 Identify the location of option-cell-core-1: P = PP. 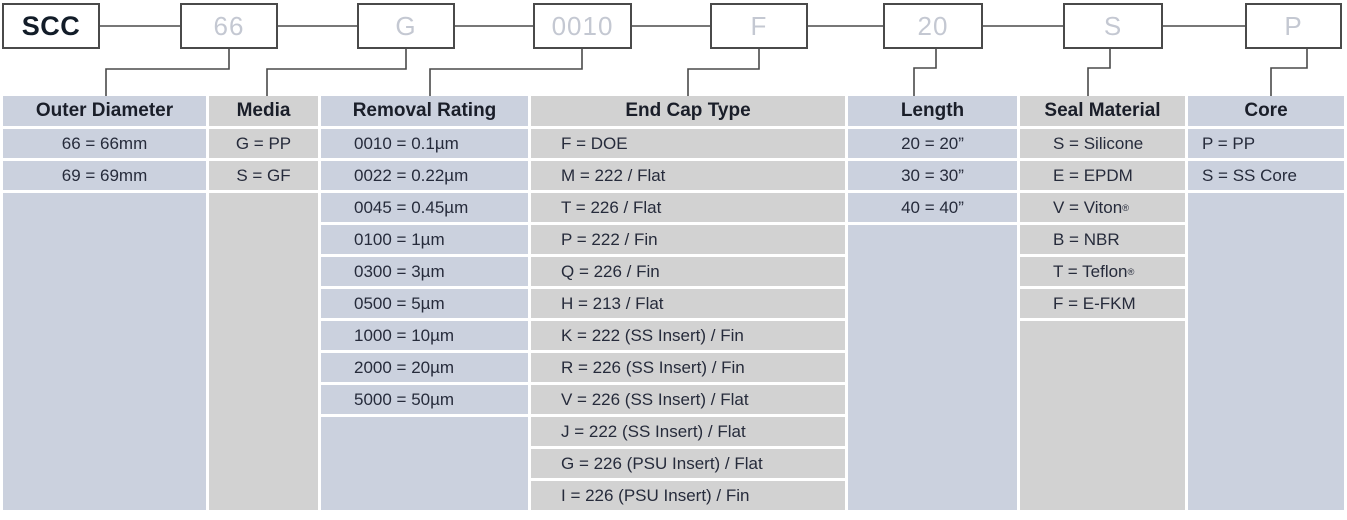
(1266, 143).